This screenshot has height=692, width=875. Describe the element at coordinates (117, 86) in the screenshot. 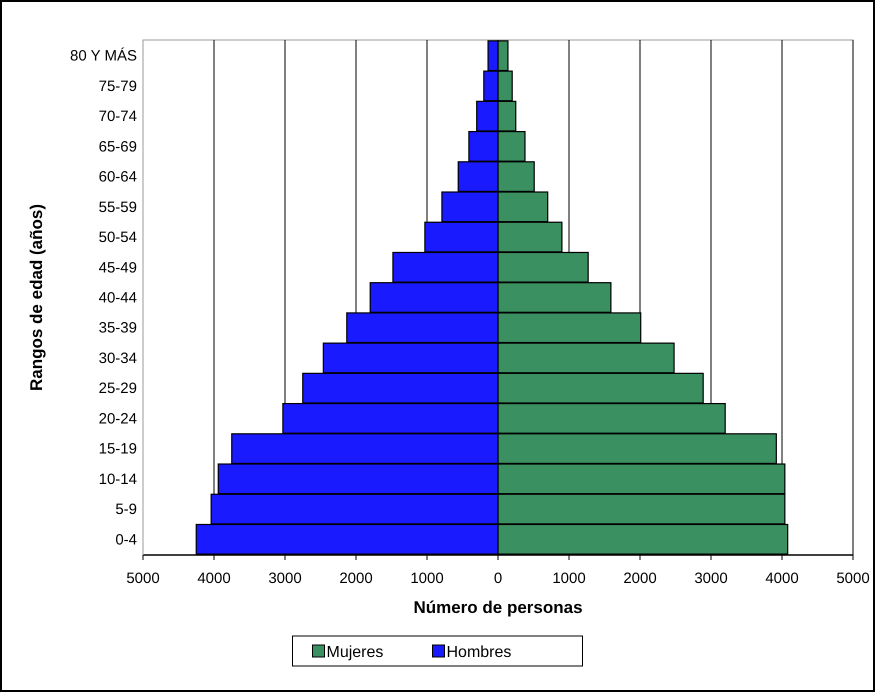

I see `y-tick-label: 75-79` at that location.